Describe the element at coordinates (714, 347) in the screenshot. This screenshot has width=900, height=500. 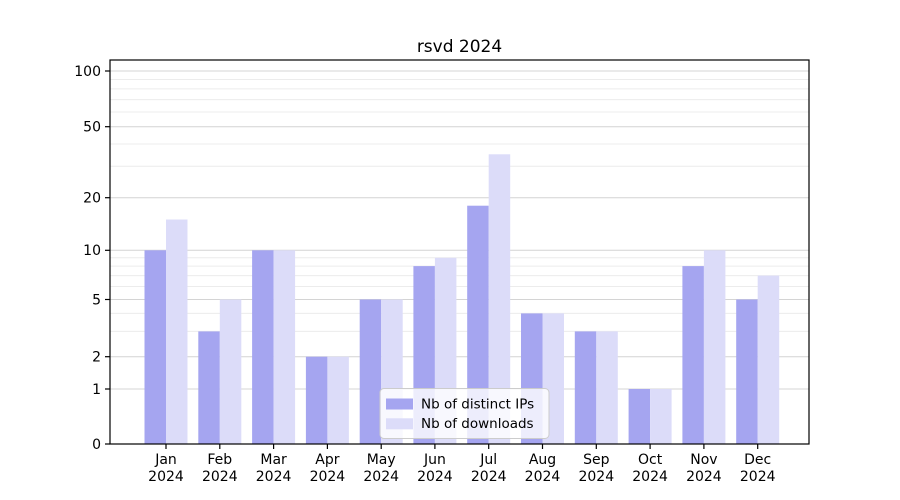
I see `bar-downloads-nov` at that location.